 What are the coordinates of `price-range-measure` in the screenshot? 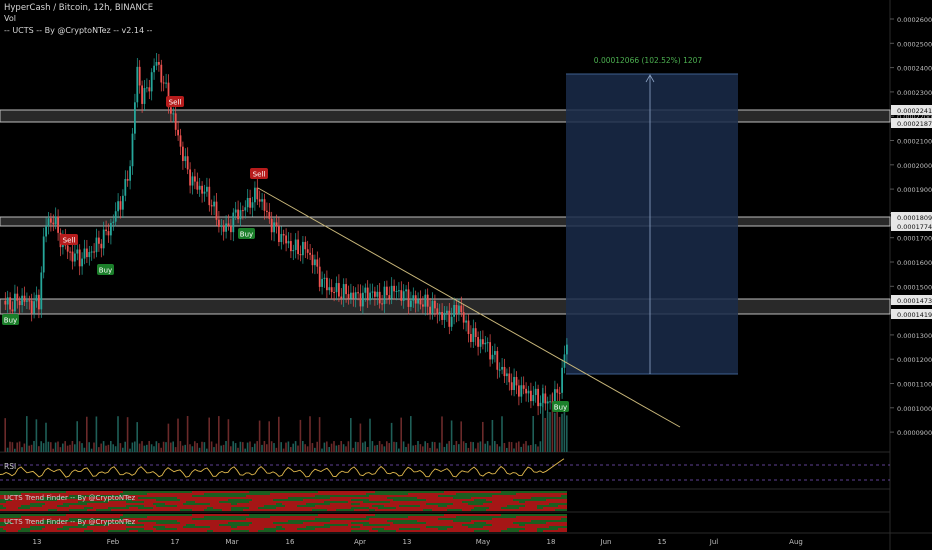 It's located at (652, 224).